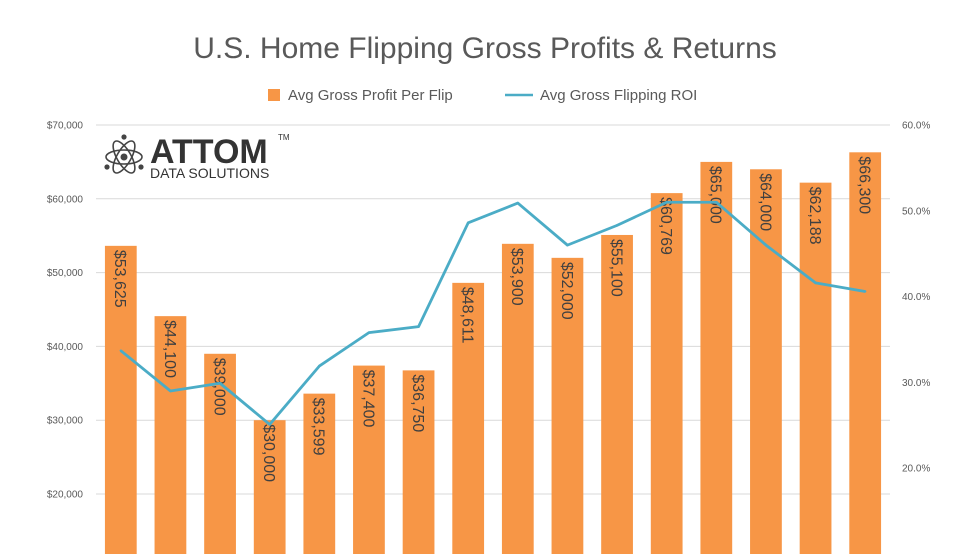 Image resolution: width=970 pixels, height=554 pixels. I want to click on bar-data-label: $66,300, so click(864, 185).